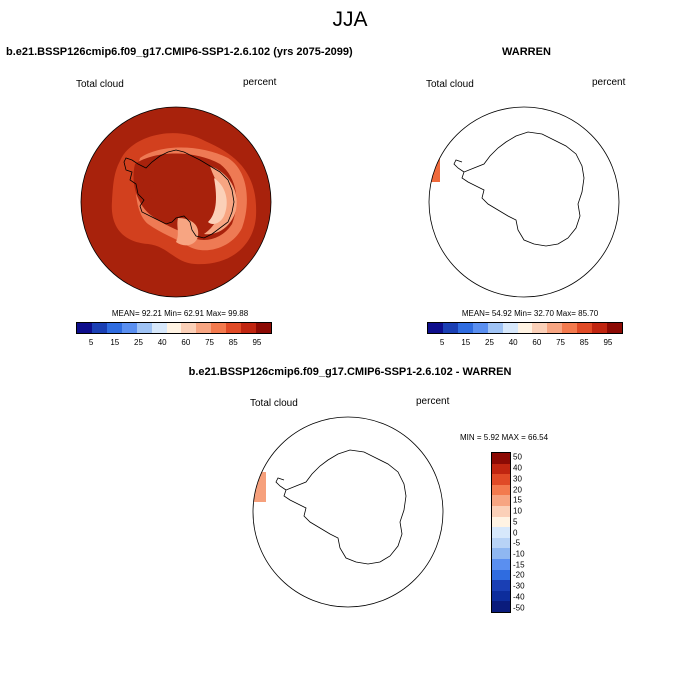  Describe the element at coordinates (185, 196) in the screenshot. I see `model-field-interior` at that location.